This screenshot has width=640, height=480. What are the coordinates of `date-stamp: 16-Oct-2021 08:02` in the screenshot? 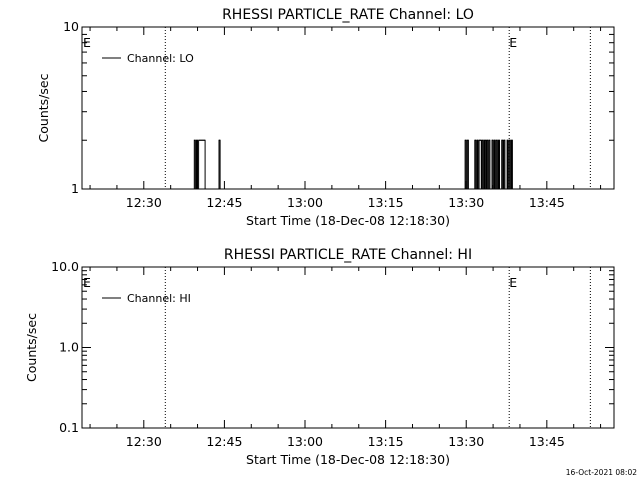 It's located at (601, 472).